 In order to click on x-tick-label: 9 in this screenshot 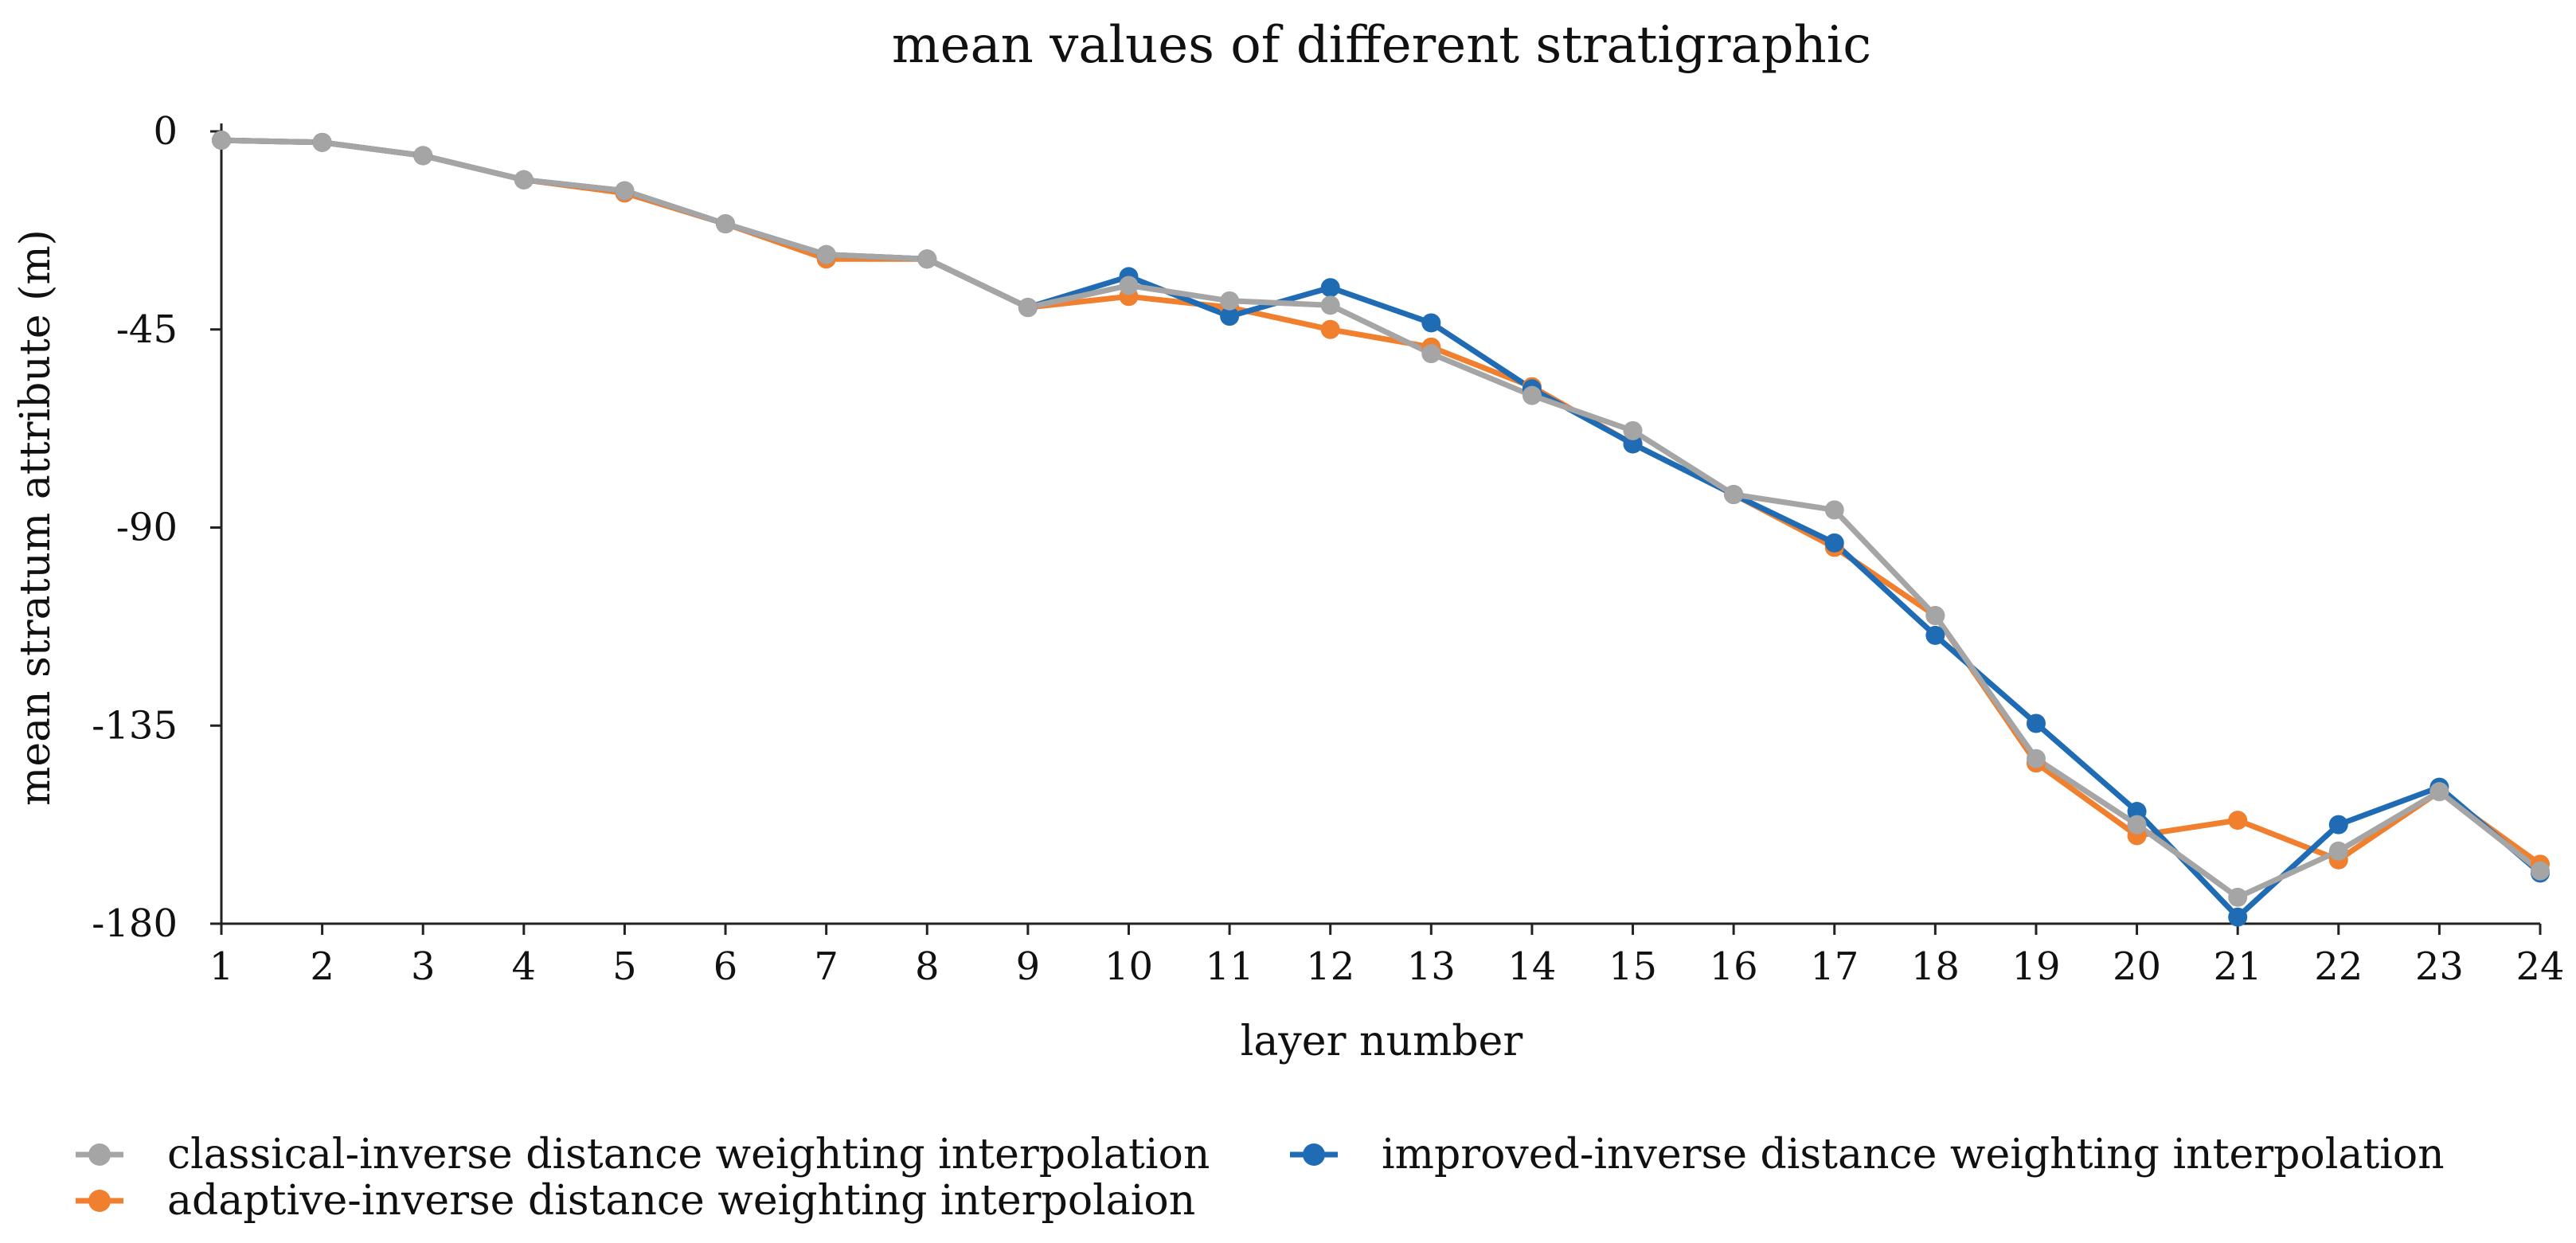, I will do `click(1028, 966)`.